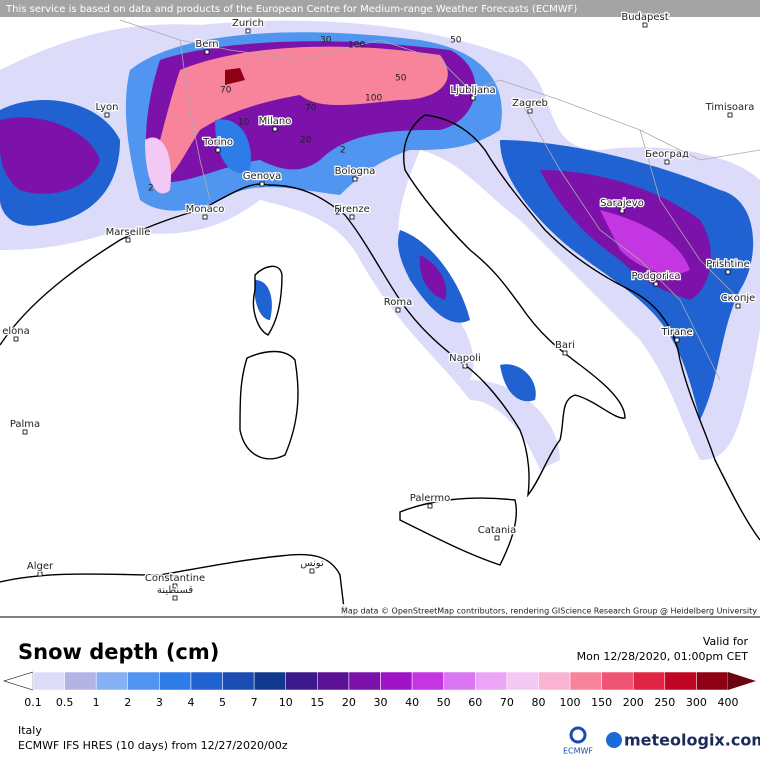 Image resolution: width=760 pixels, height=764 pixels. What do you see at coordinates (312, 563) in the screenshot?
I see `city-label: تونس` at bounding box center [312, 563].